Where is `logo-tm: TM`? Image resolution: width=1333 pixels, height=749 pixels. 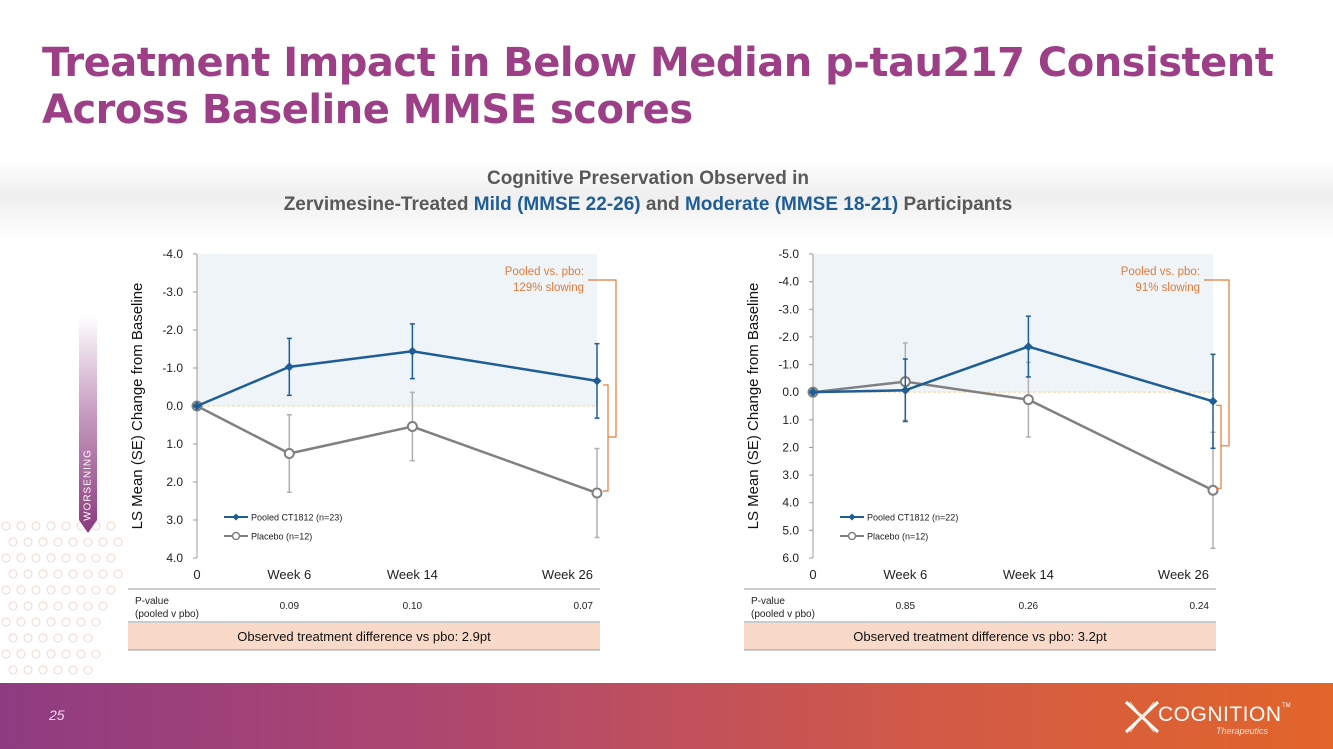 logo-tm: TM is located at coordinates (1286, 706).